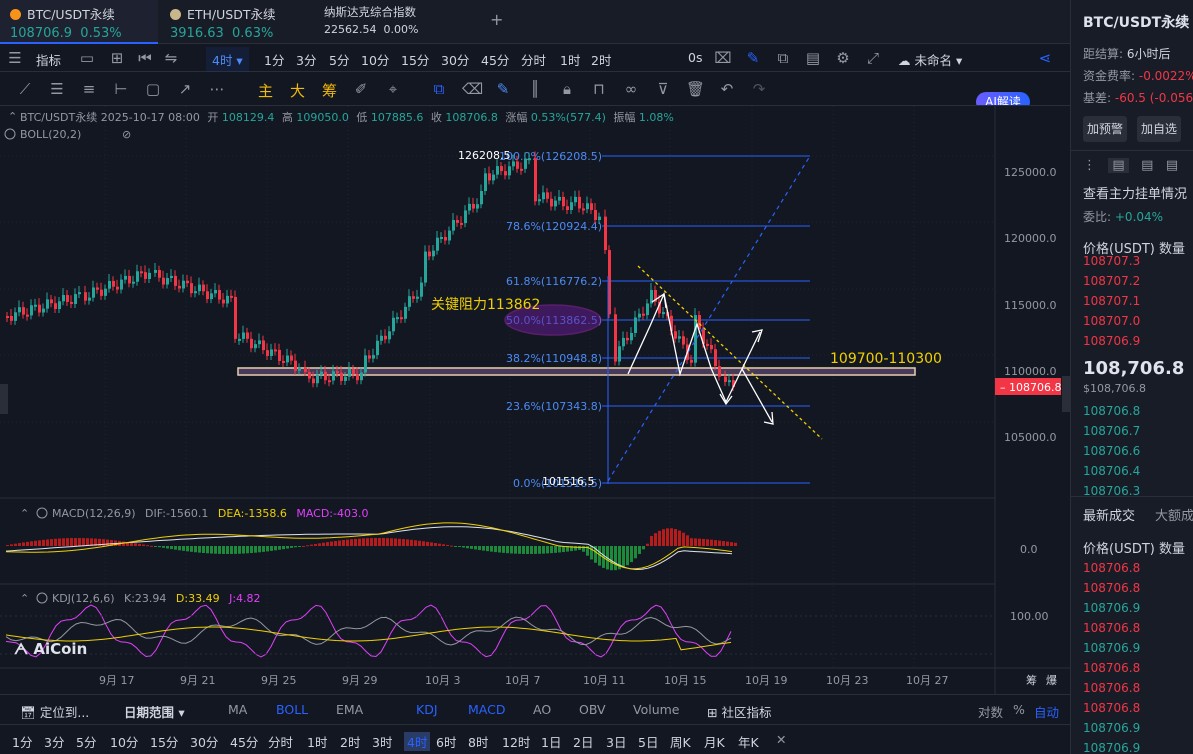  Describe the element at coordinates (727, 89) in the screenshot. I see `undo-icon: ↶` at that location.